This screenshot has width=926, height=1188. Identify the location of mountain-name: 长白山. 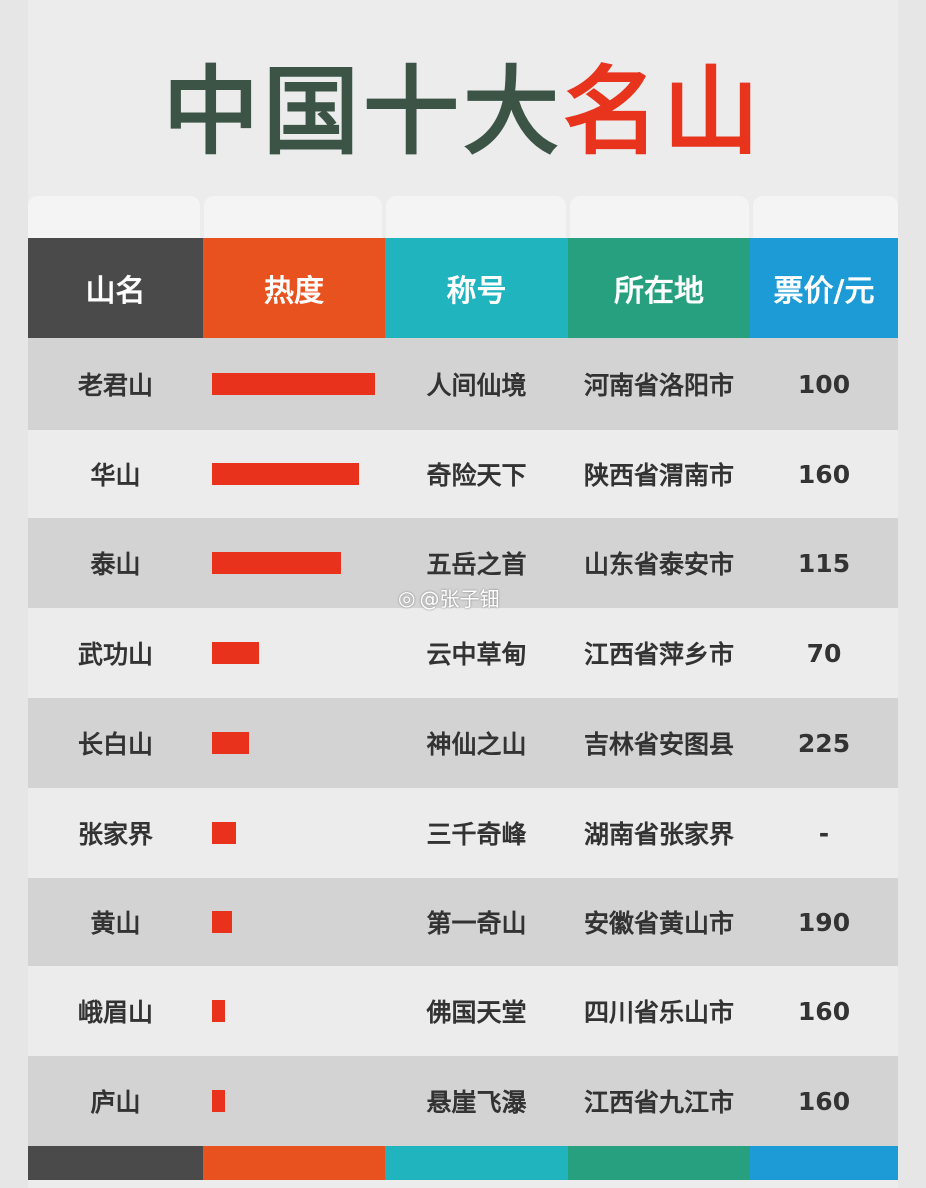
(115, 744).